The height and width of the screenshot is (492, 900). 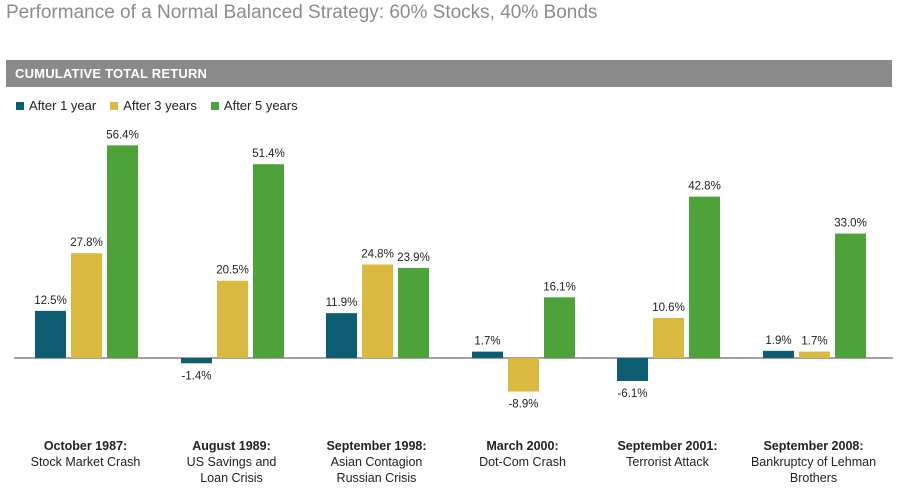 I want to click on category-event: September 2008:, so click(x=813, y=446).